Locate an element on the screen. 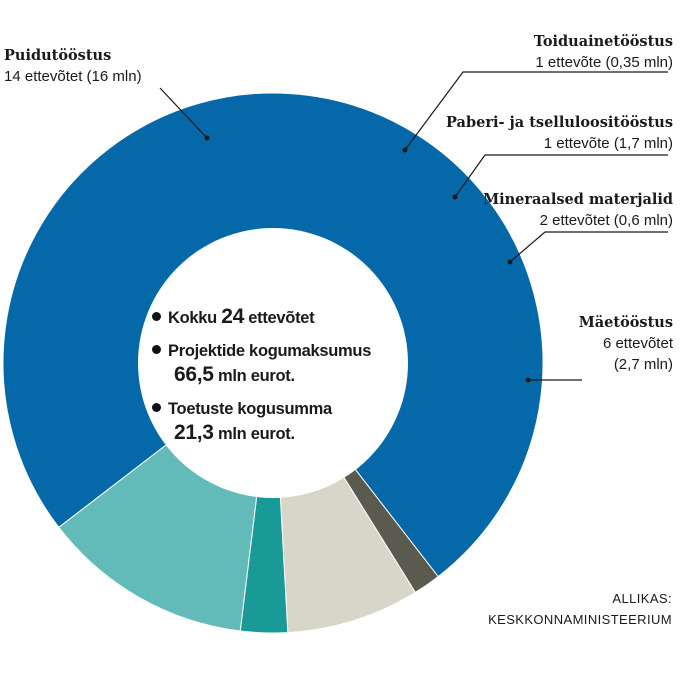 This screenshot has height=686, width=685. label-maetoostus-detail-1: 6 ettevõtet is located at coordinates (637, 343).